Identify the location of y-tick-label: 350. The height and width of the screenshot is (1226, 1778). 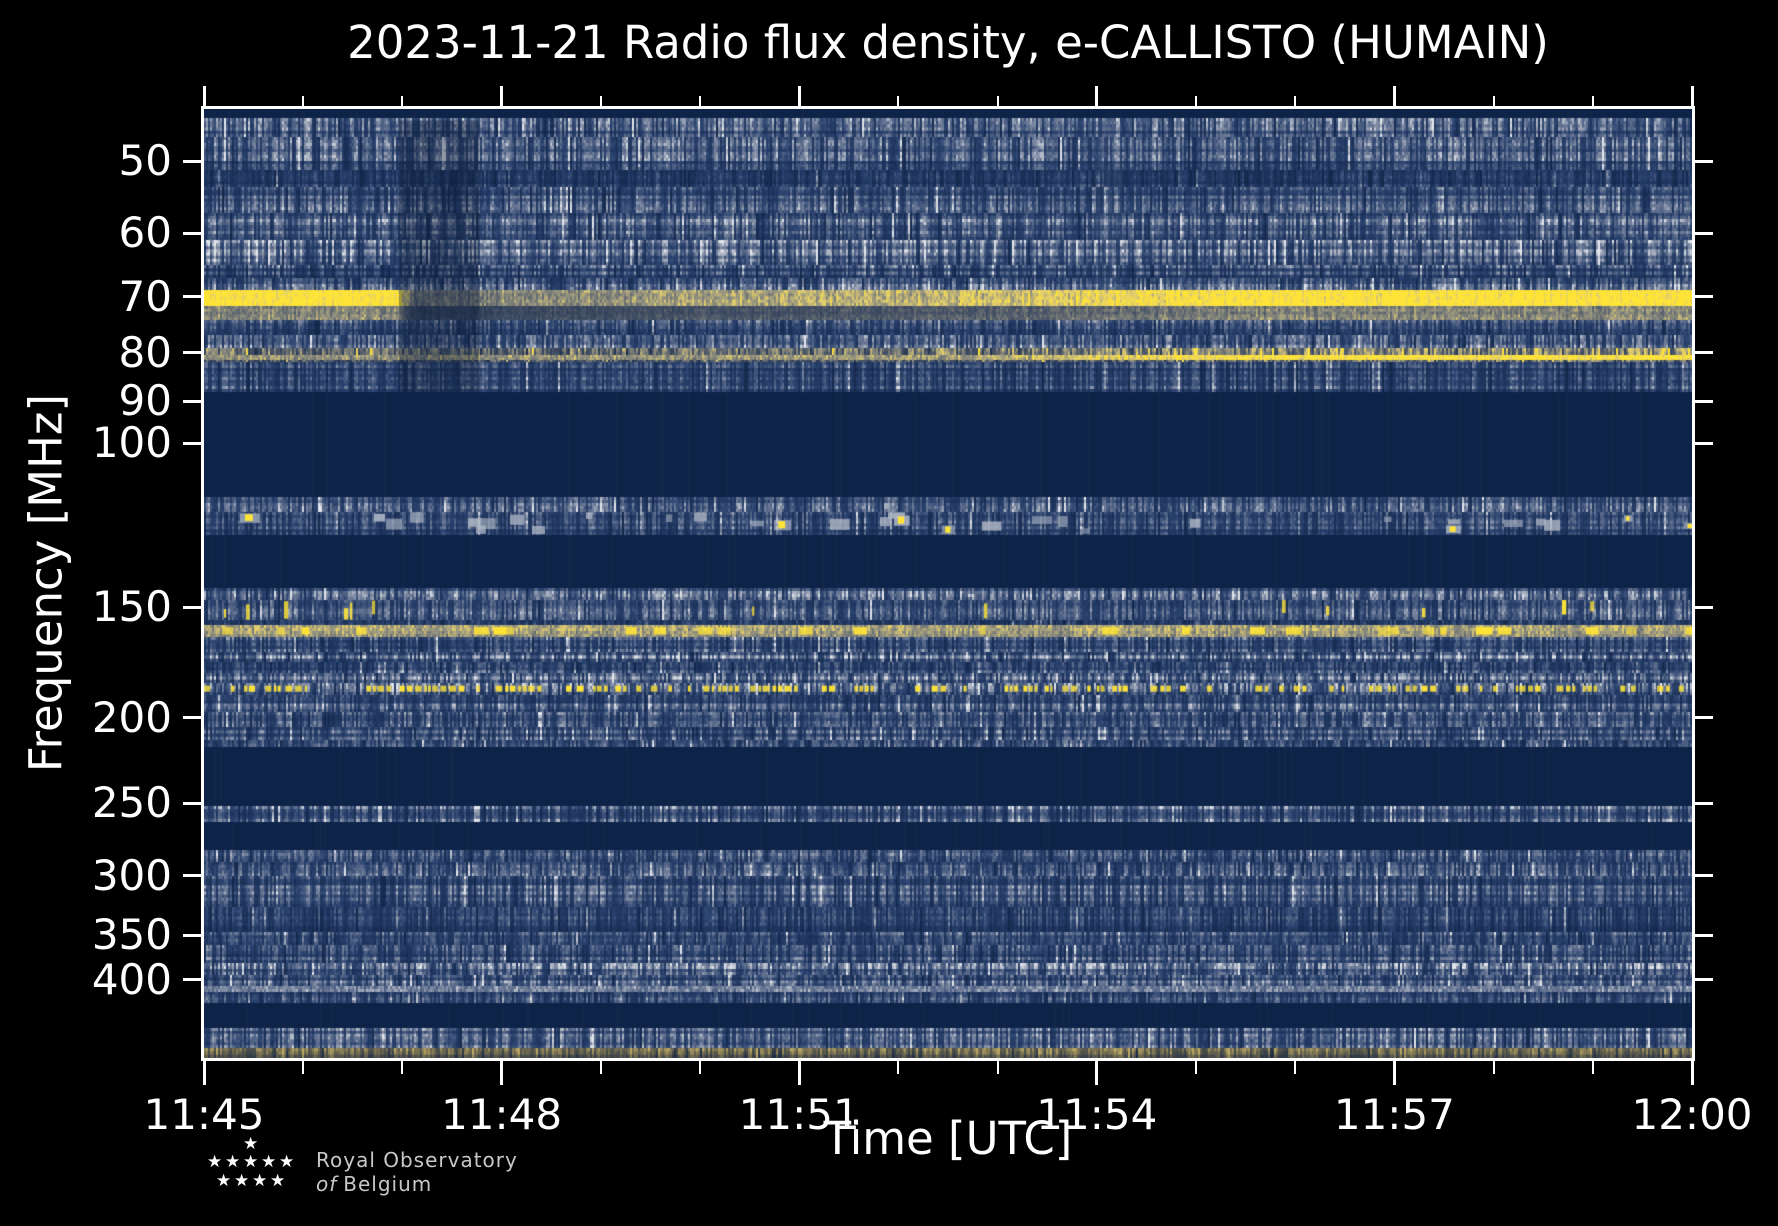
(131, 934).